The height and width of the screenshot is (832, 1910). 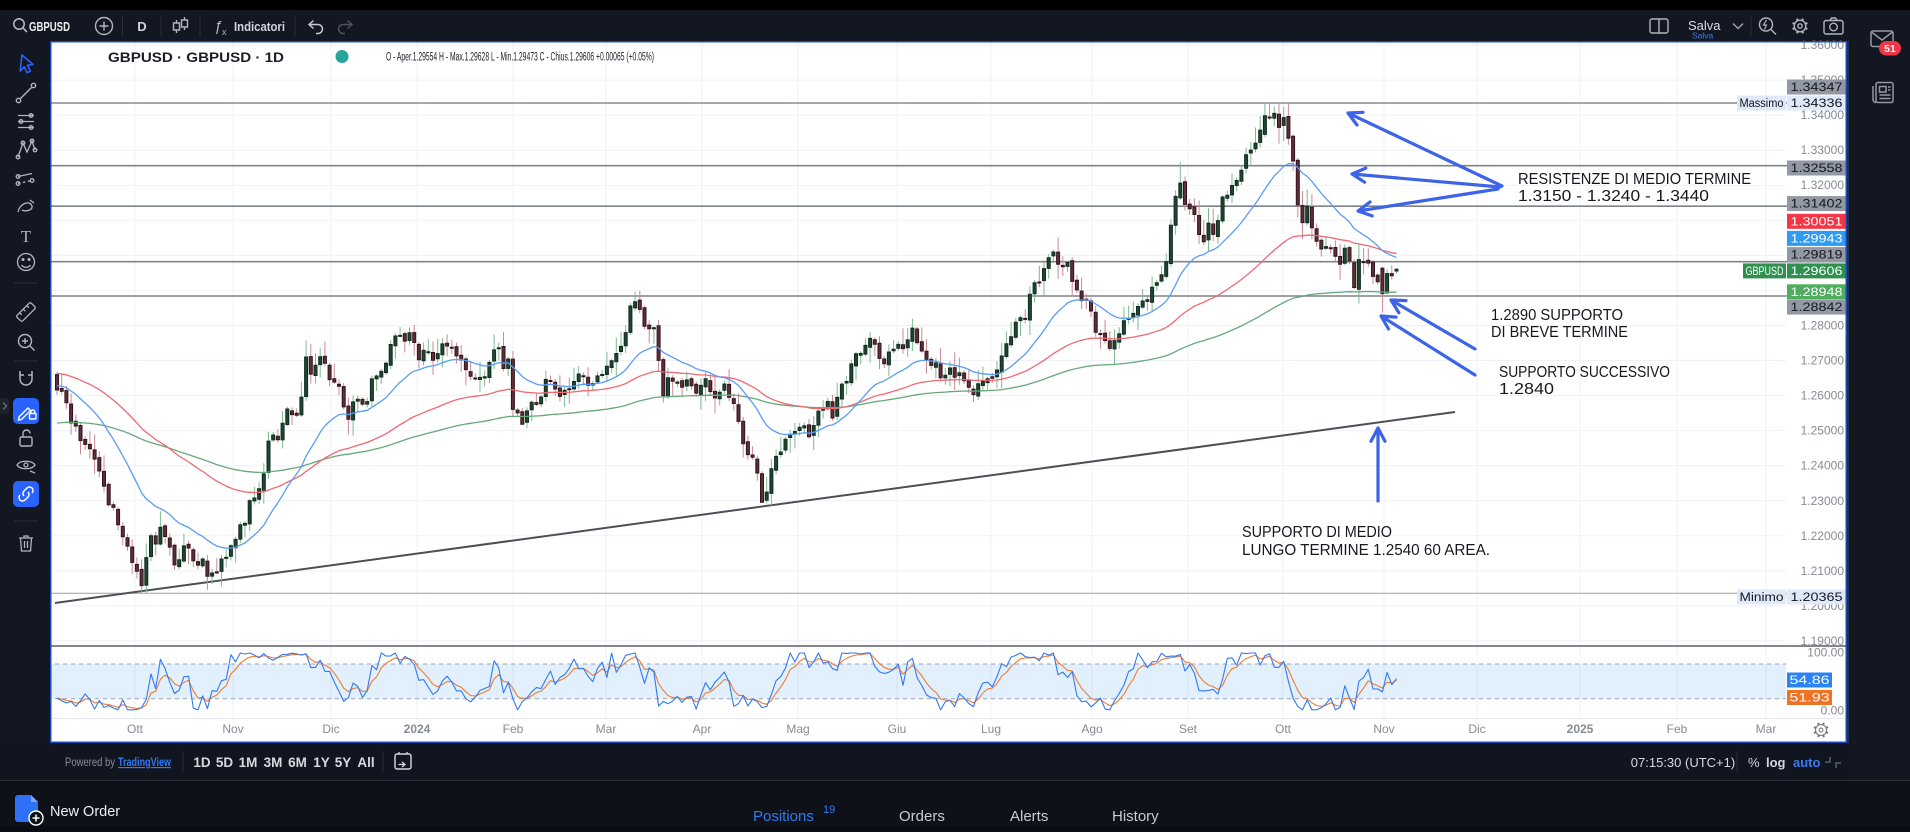 What do you see at coordinates (1823, 431) in the screenshot?
I see `svg-text: 1.25000` at bounding box center [1823, 431].